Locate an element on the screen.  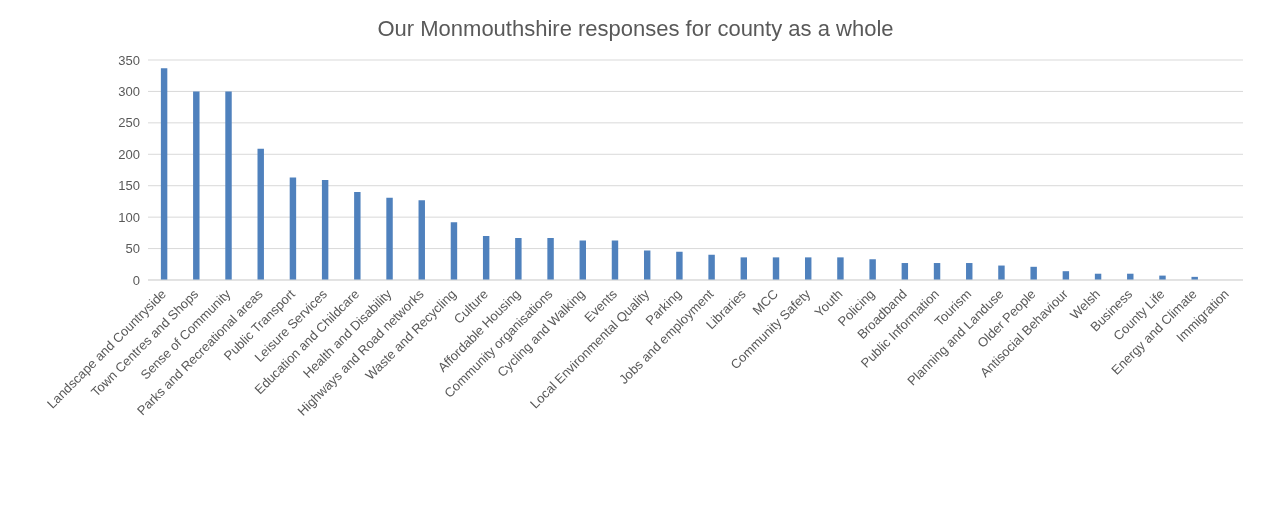
y-tick-label: 350 is located at coordinates (129, 60).